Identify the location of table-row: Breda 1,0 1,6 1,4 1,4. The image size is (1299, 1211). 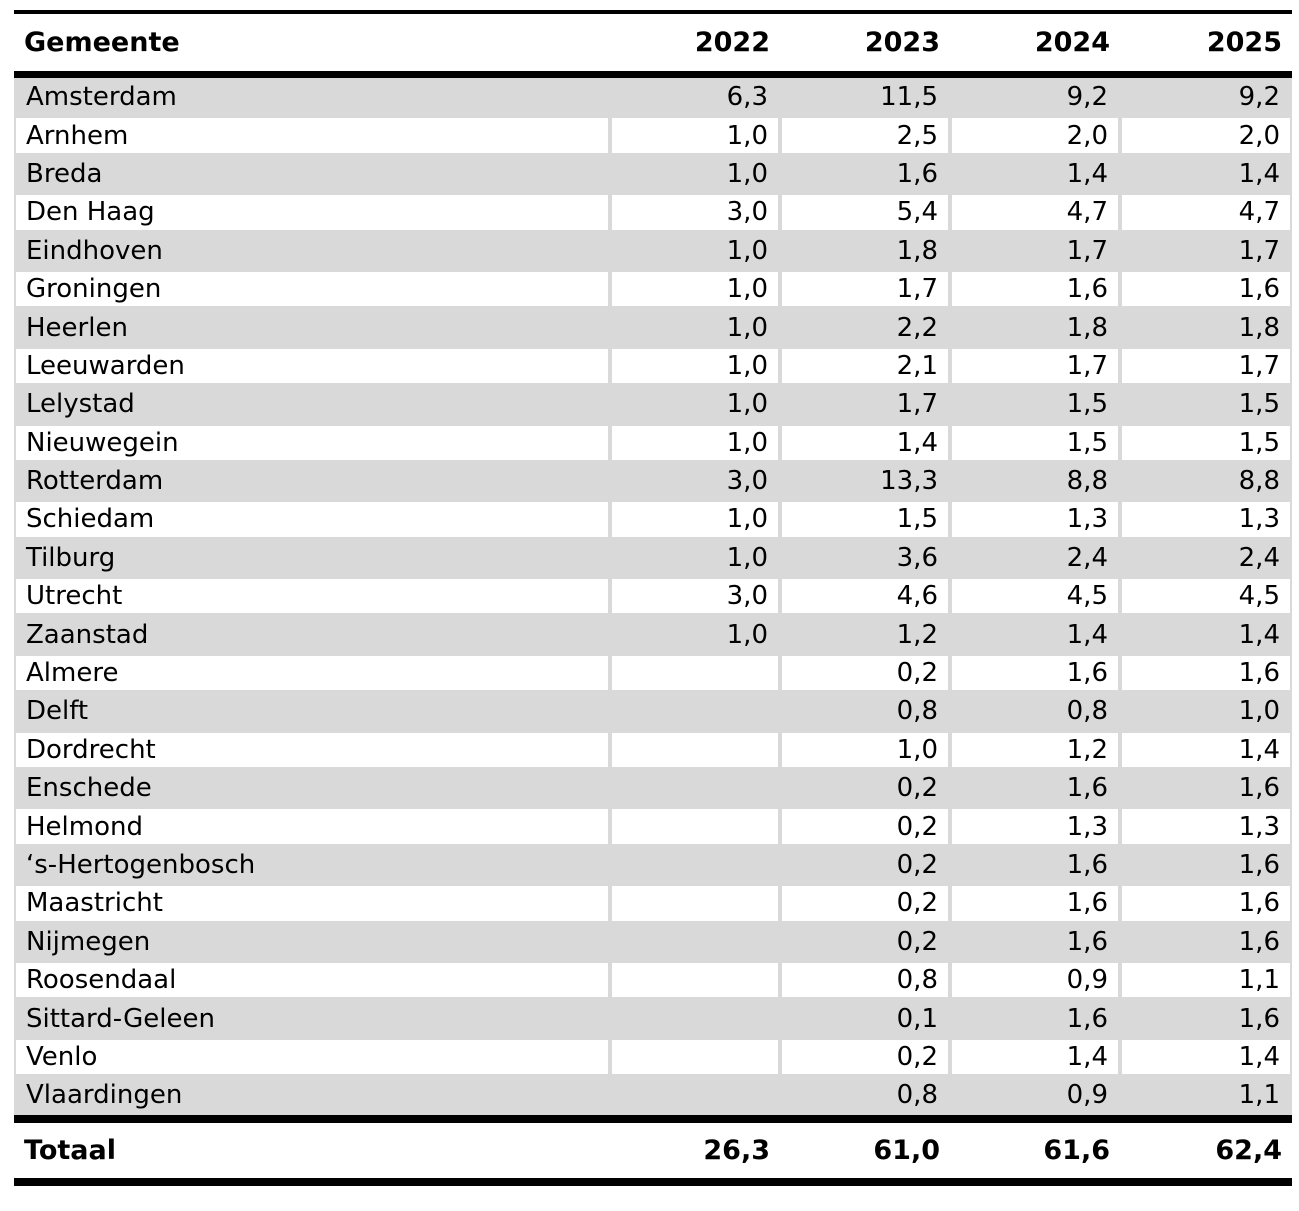
(653, 174).